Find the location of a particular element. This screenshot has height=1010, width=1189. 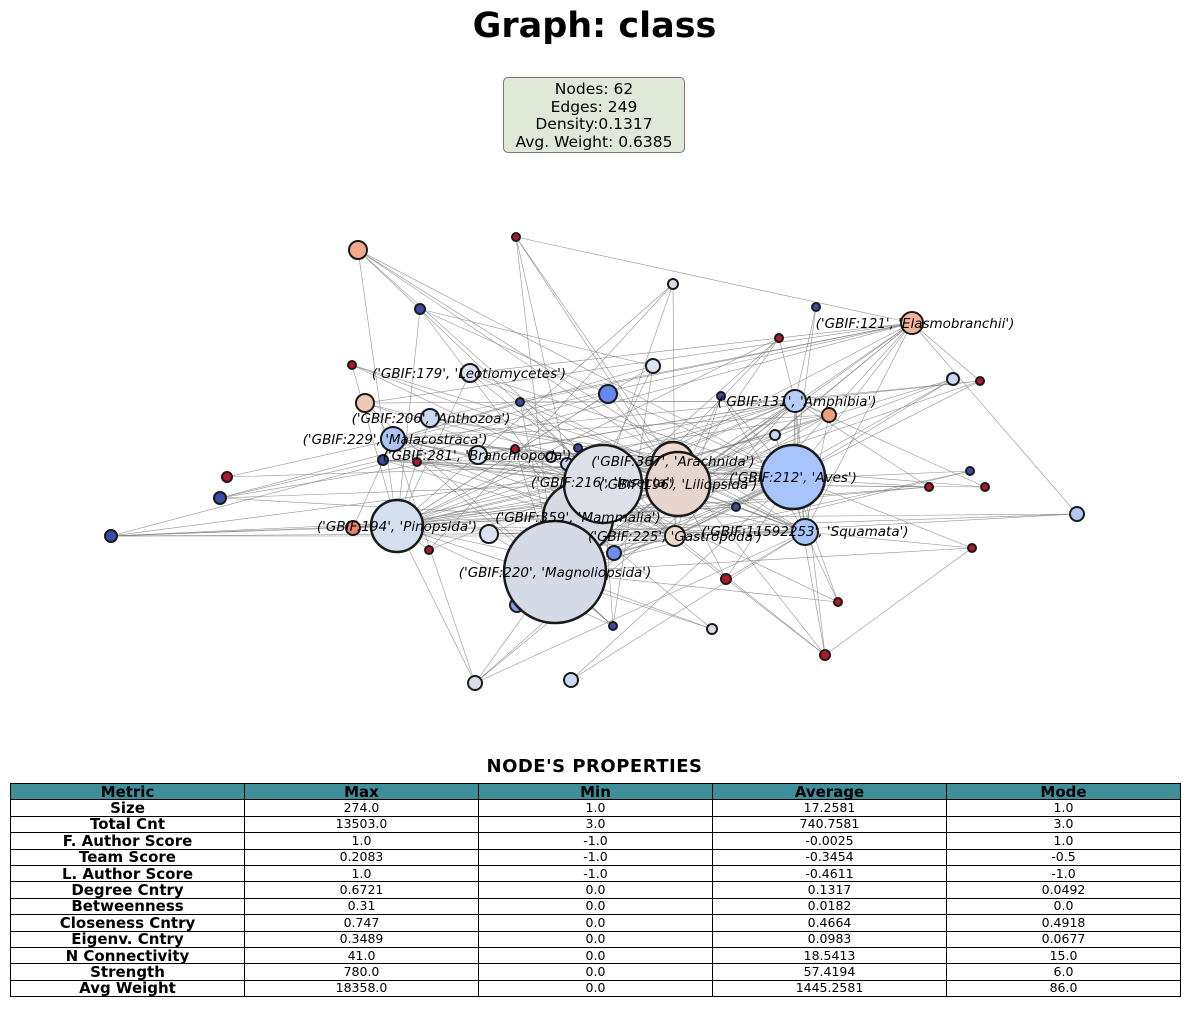

value-cell: 0.4918 is located at coordinates (1063, 923).